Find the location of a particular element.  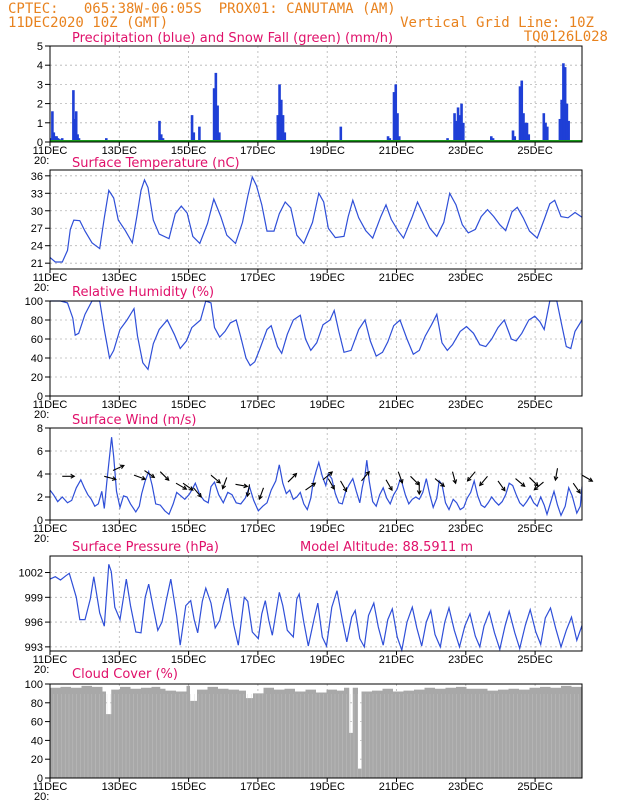

y-tick-label: 4 is located at coordinates (40, 66).